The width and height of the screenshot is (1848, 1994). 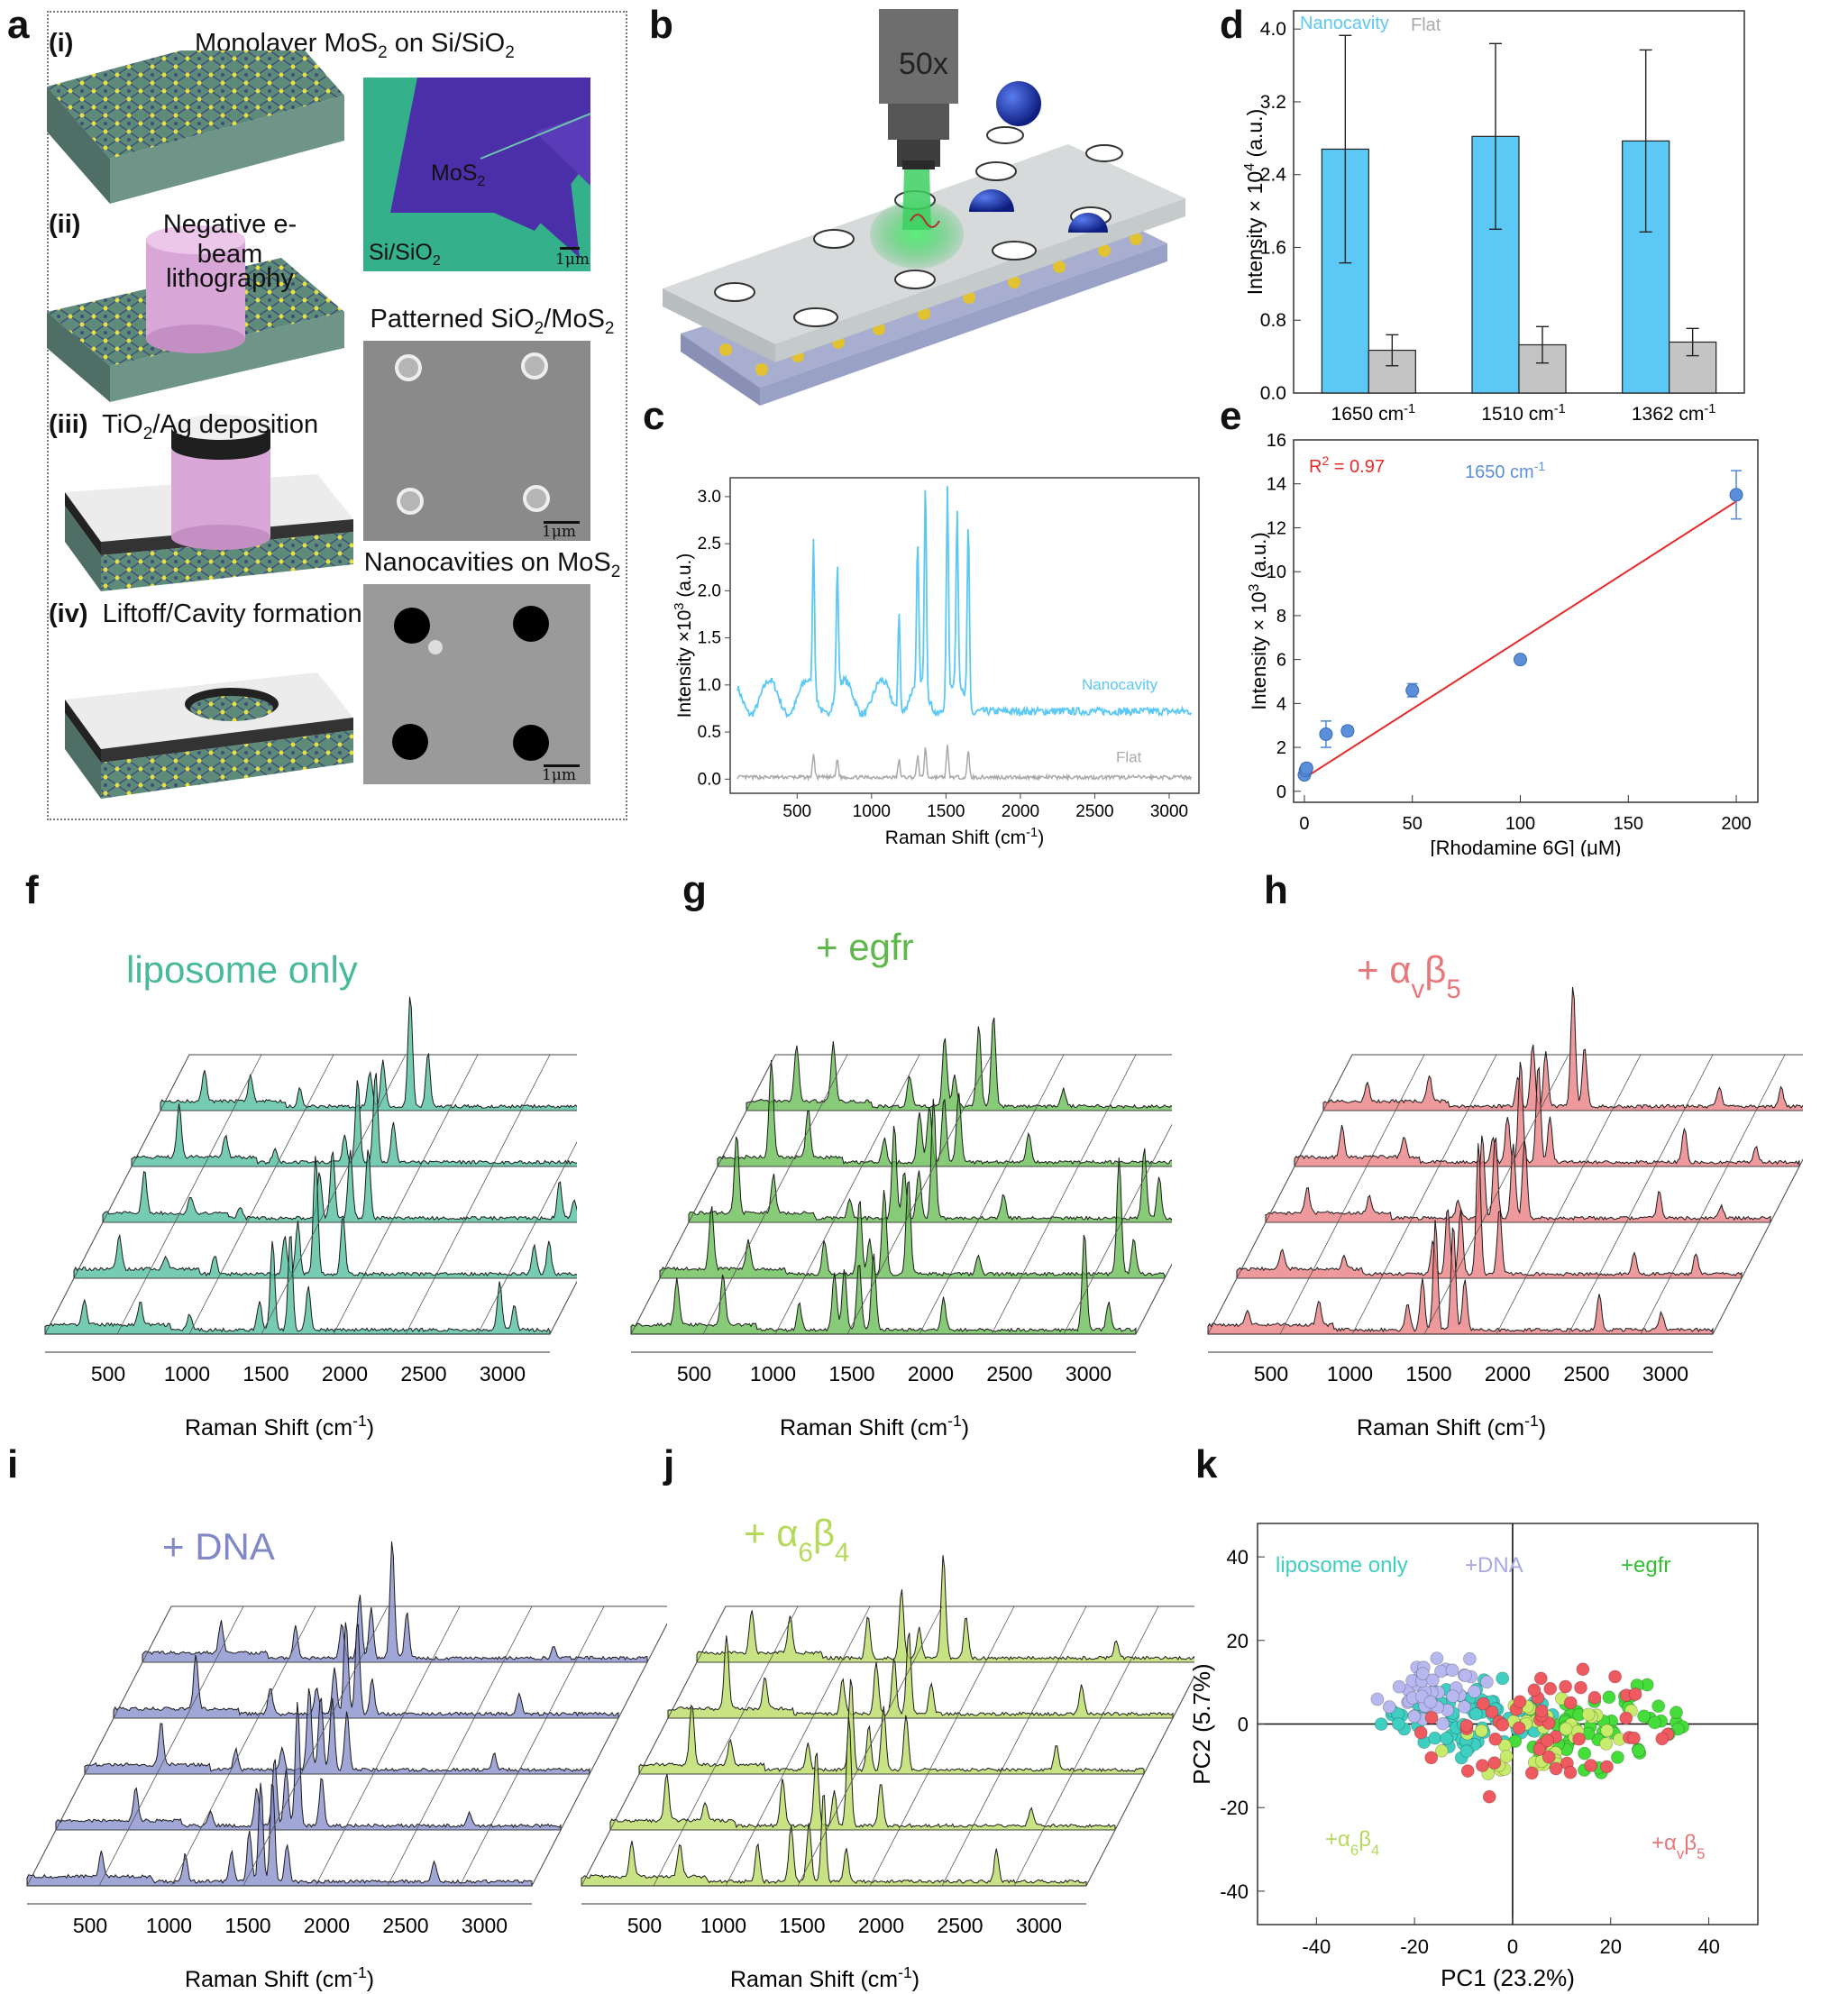 I want to click on x-tick-label: 100, so click(x=1520, y=824).